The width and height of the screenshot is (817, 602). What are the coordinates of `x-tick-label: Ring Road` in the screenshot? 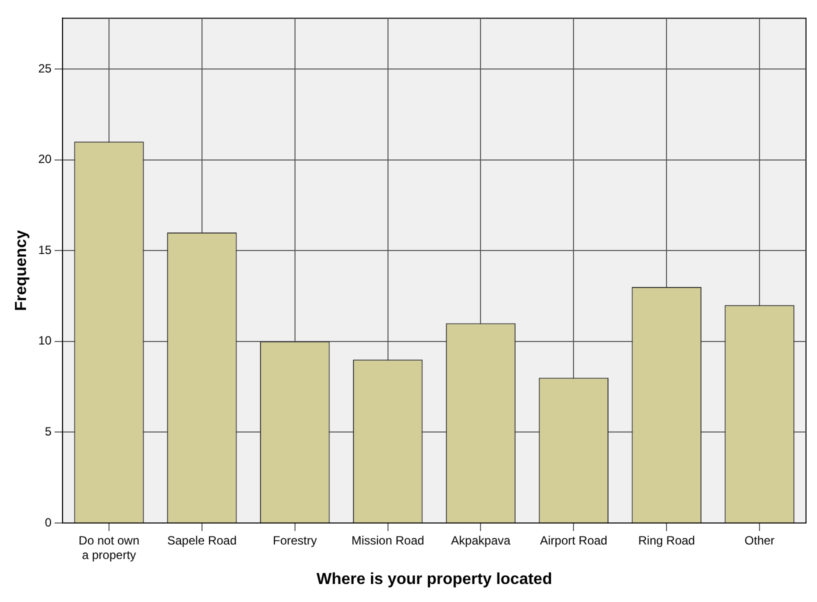 It's located at (666, 541).